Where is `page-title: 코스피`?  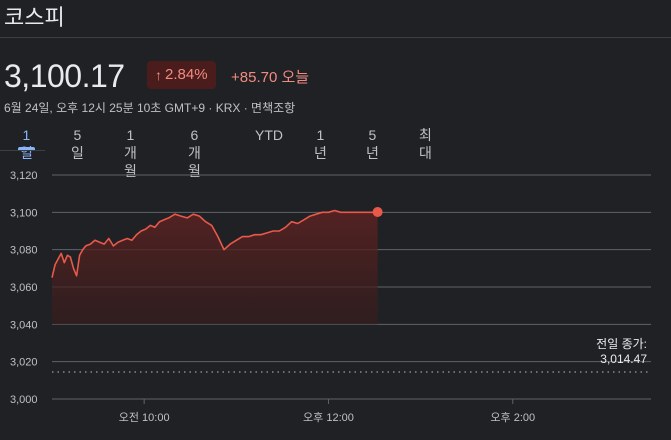
page-title: 코스피 is located at coordinates (34, 17).